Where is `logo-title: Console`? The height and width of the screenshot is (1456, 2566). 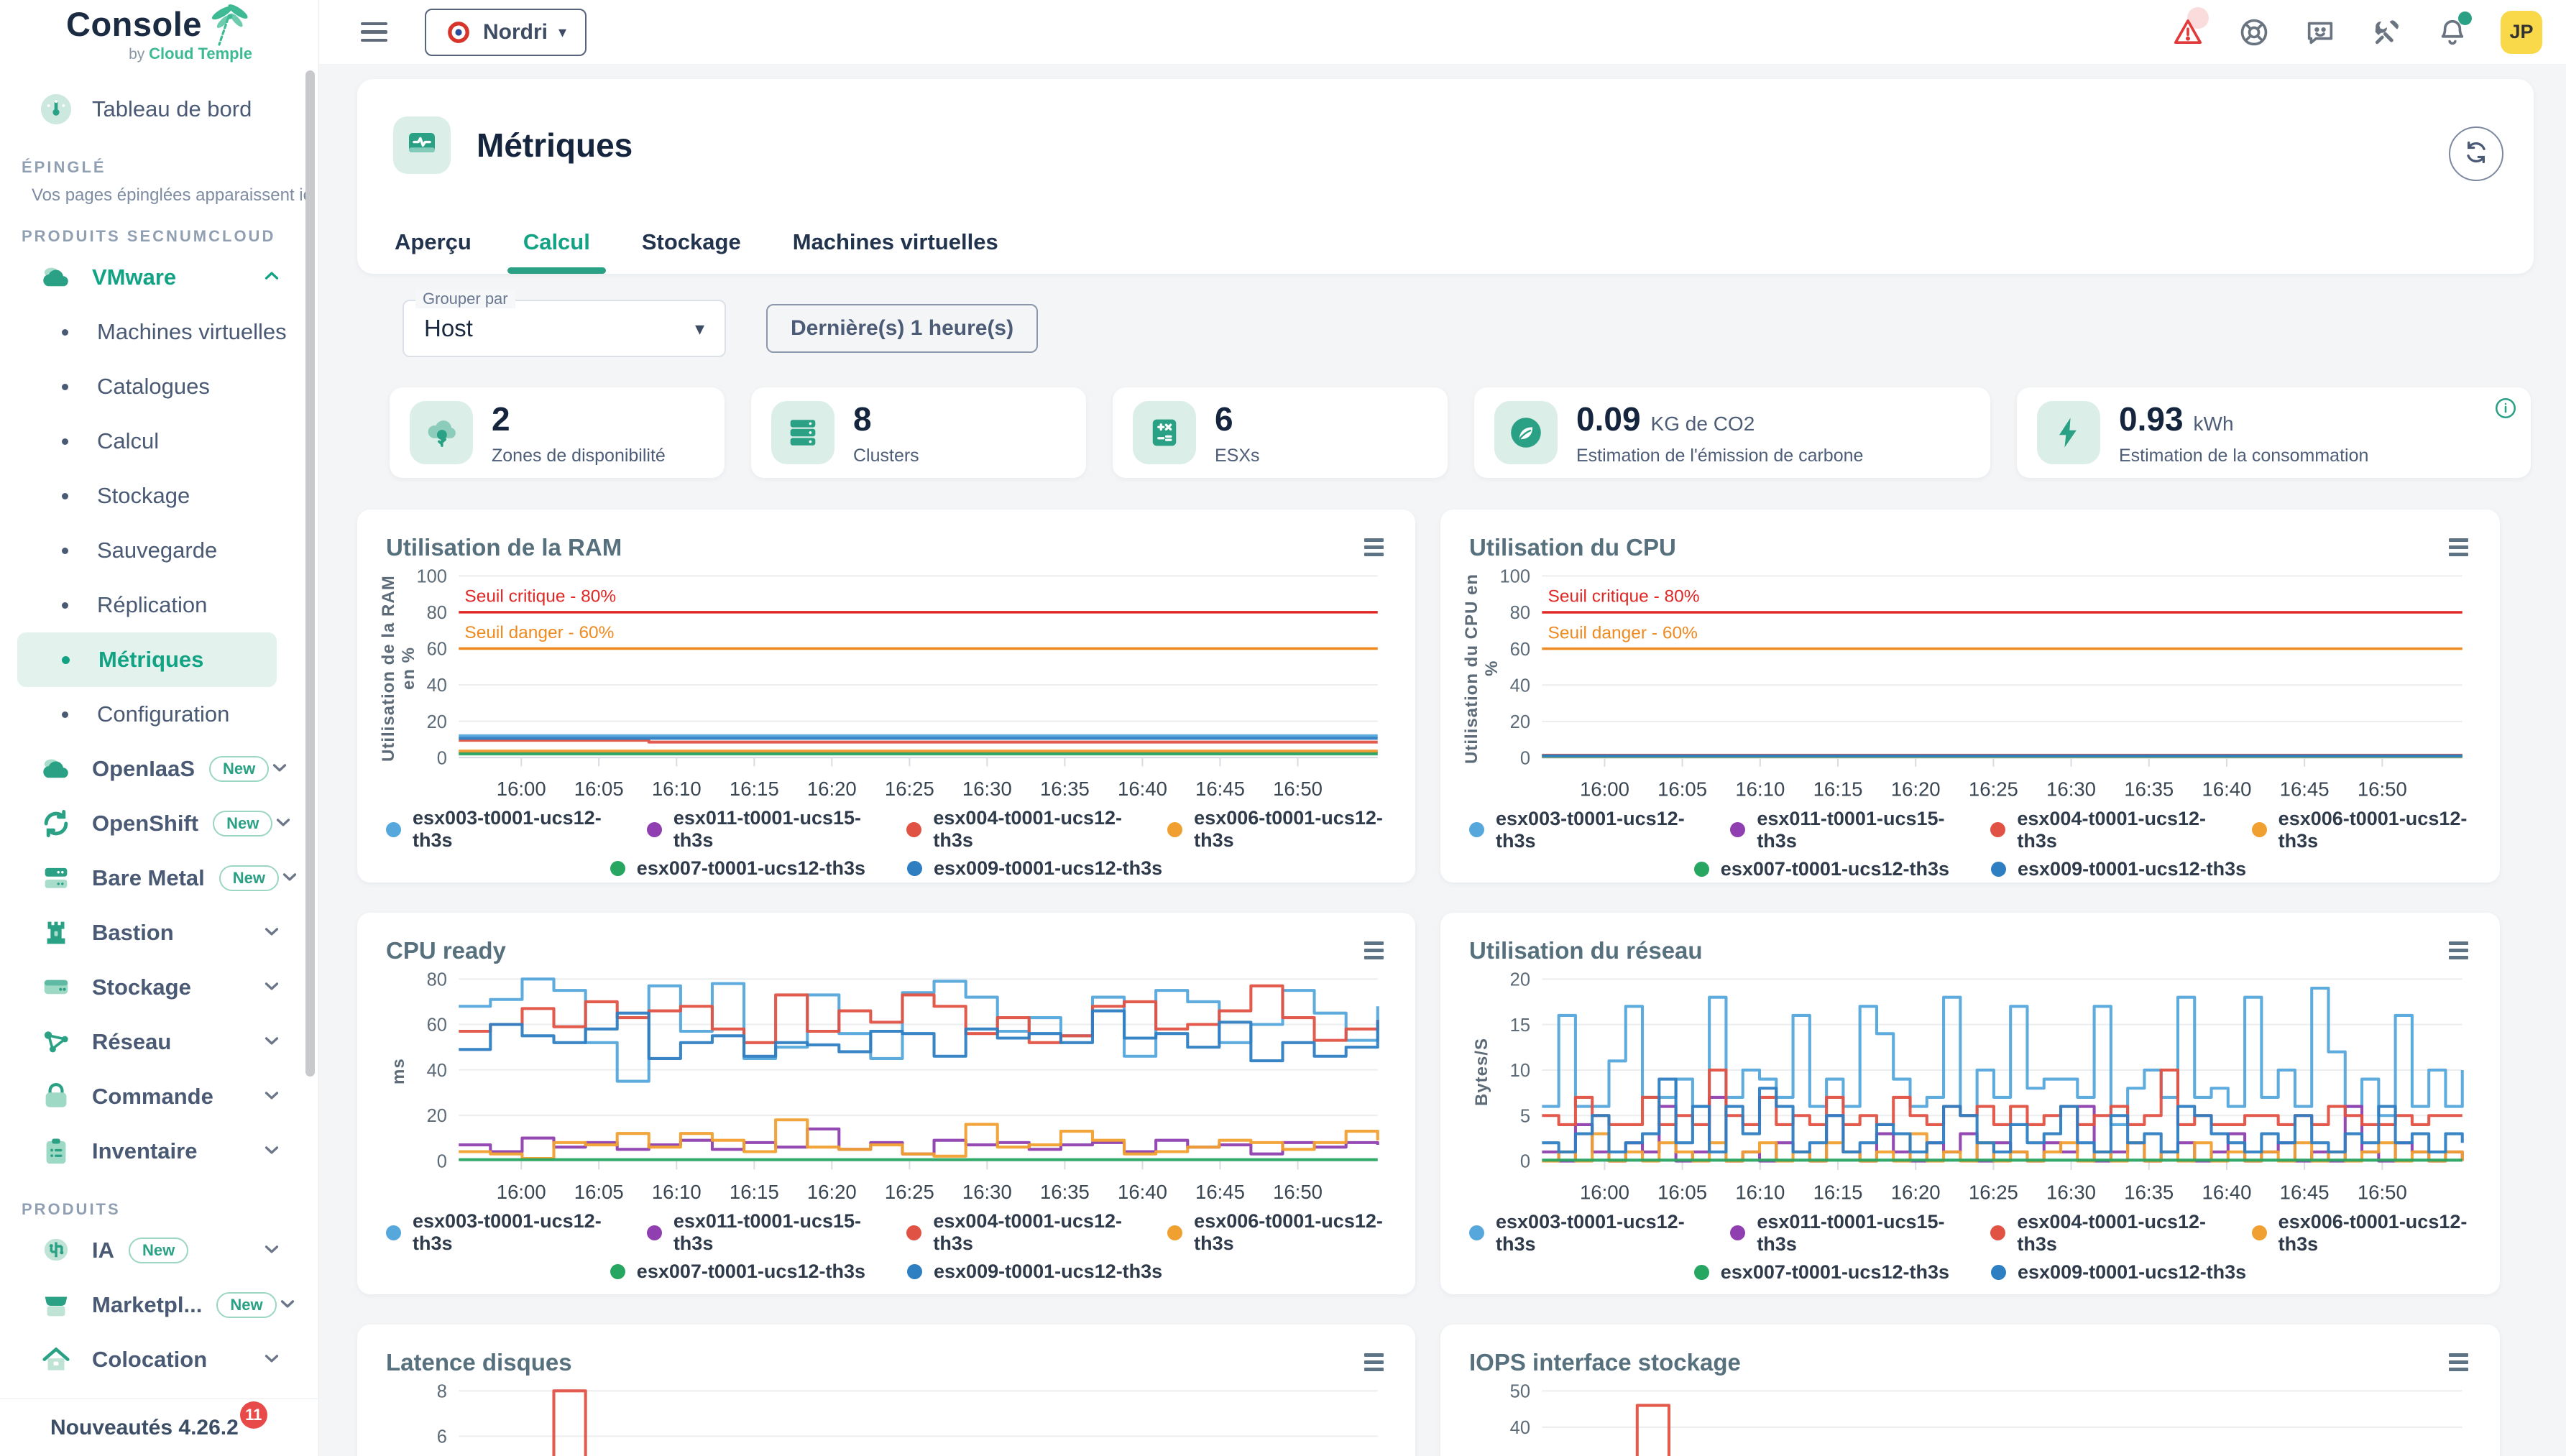 logo-title: Console is located at coordinates (134, 24).